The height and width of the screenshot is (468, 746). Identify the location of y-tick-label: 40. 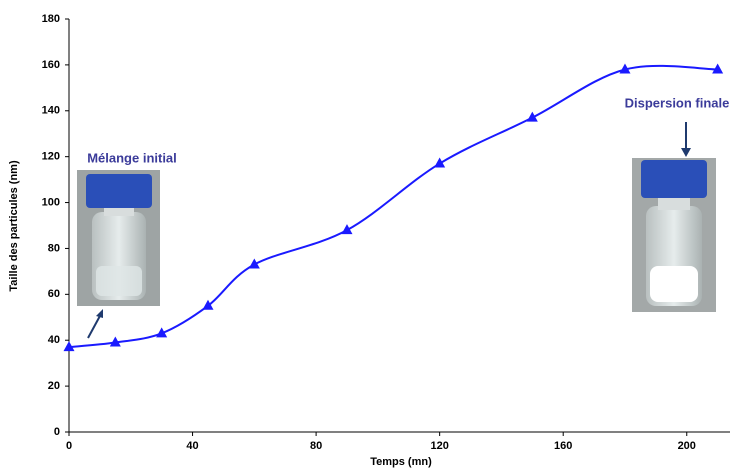
(54, 340).